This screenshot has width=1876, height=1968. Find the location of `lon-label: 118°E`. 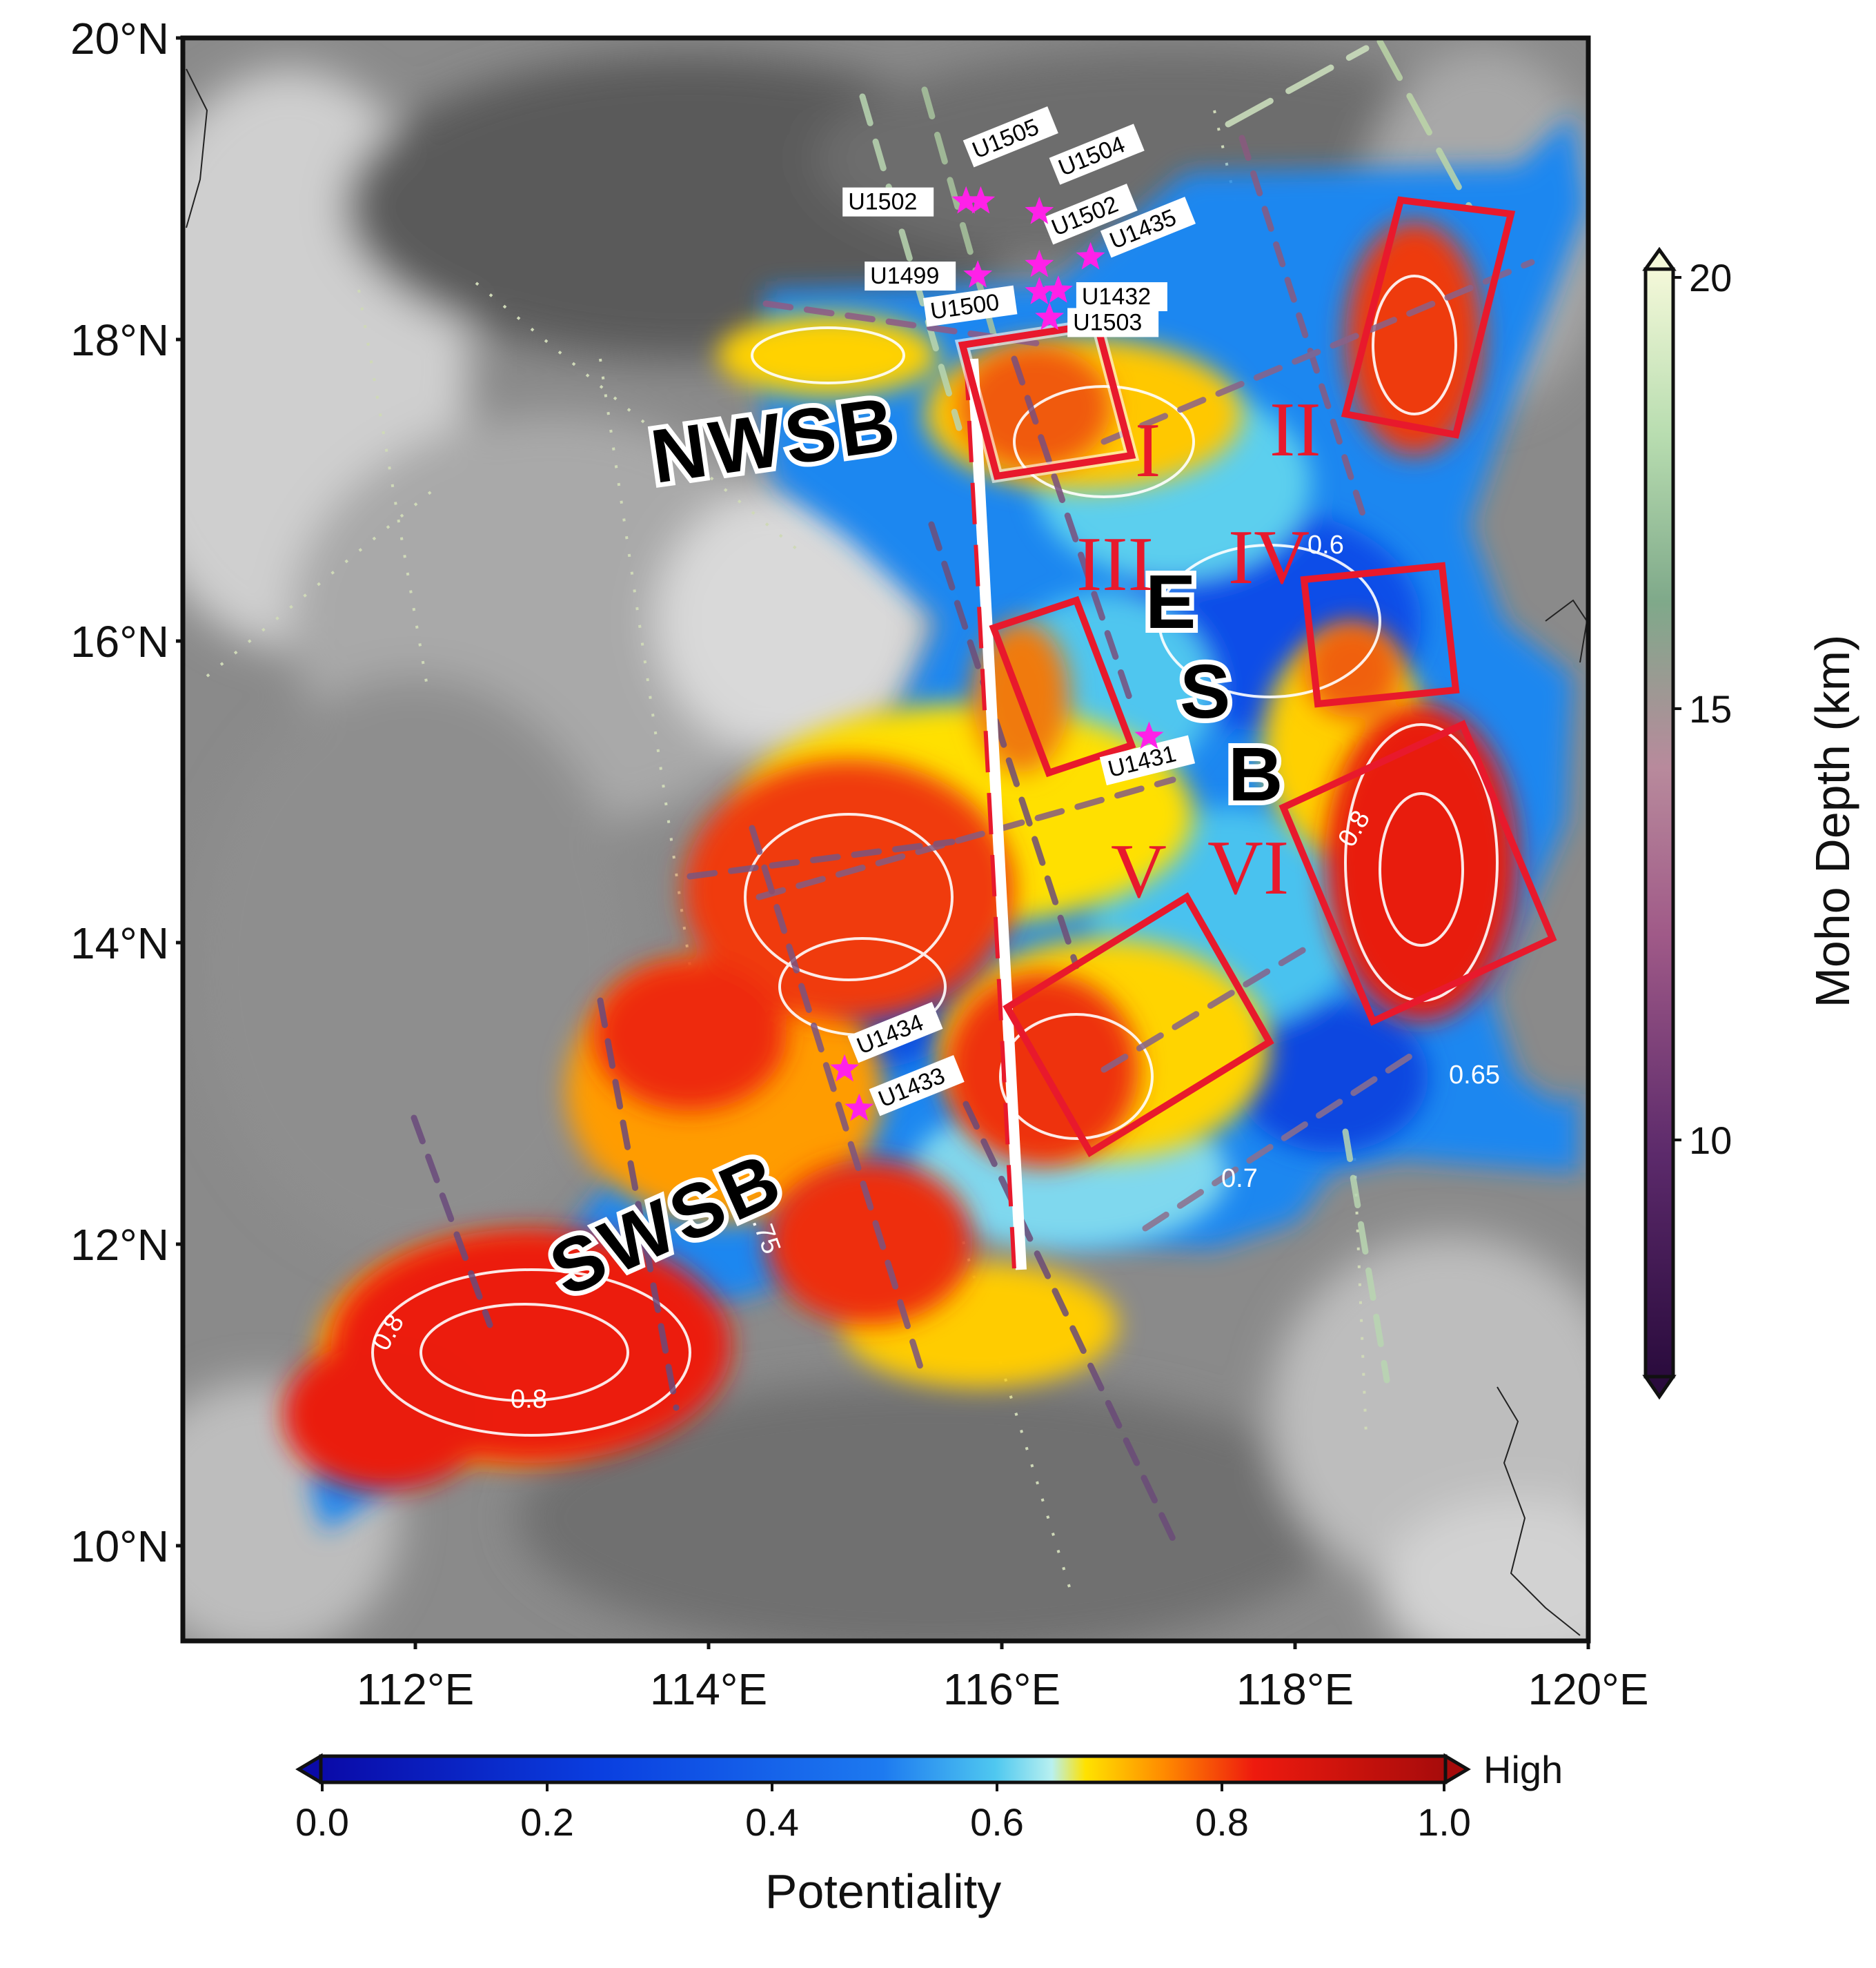

lon-label: 118°E is located at coordinates (1295, 1689).